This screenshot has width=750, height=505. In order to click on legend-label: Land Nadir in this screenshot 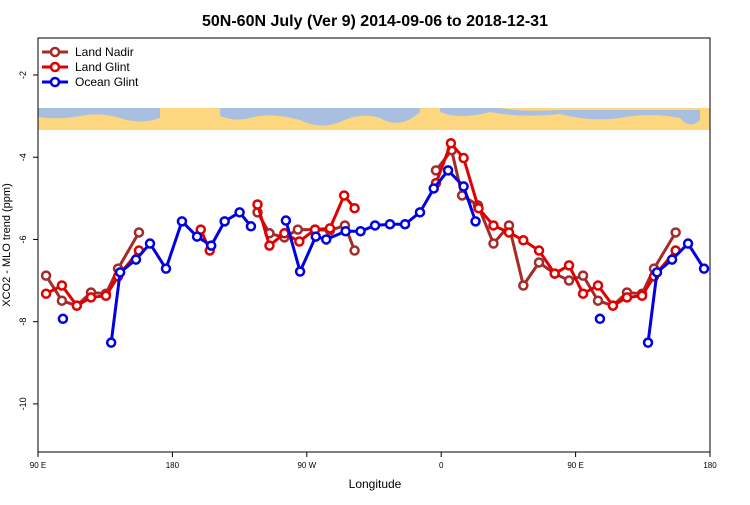, I will do `click(104, 52)`.